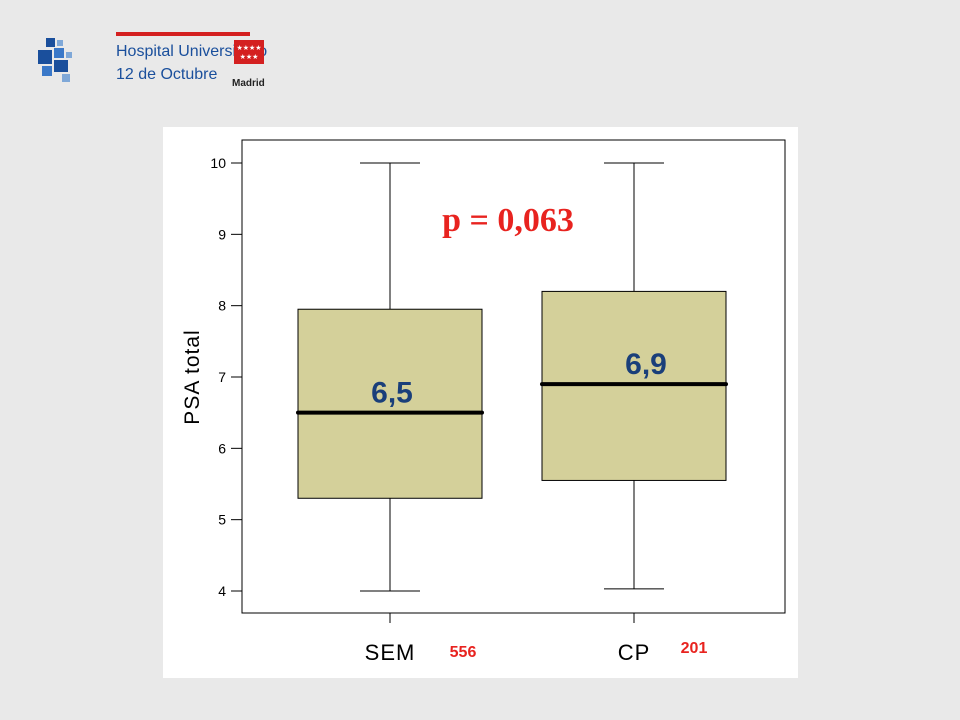 This screenshot has width=960, height=720. What do you see at coordinates (222, 306) in the screenshot?
I see `y-tick-label: 8` at bounding box center [222, 306].